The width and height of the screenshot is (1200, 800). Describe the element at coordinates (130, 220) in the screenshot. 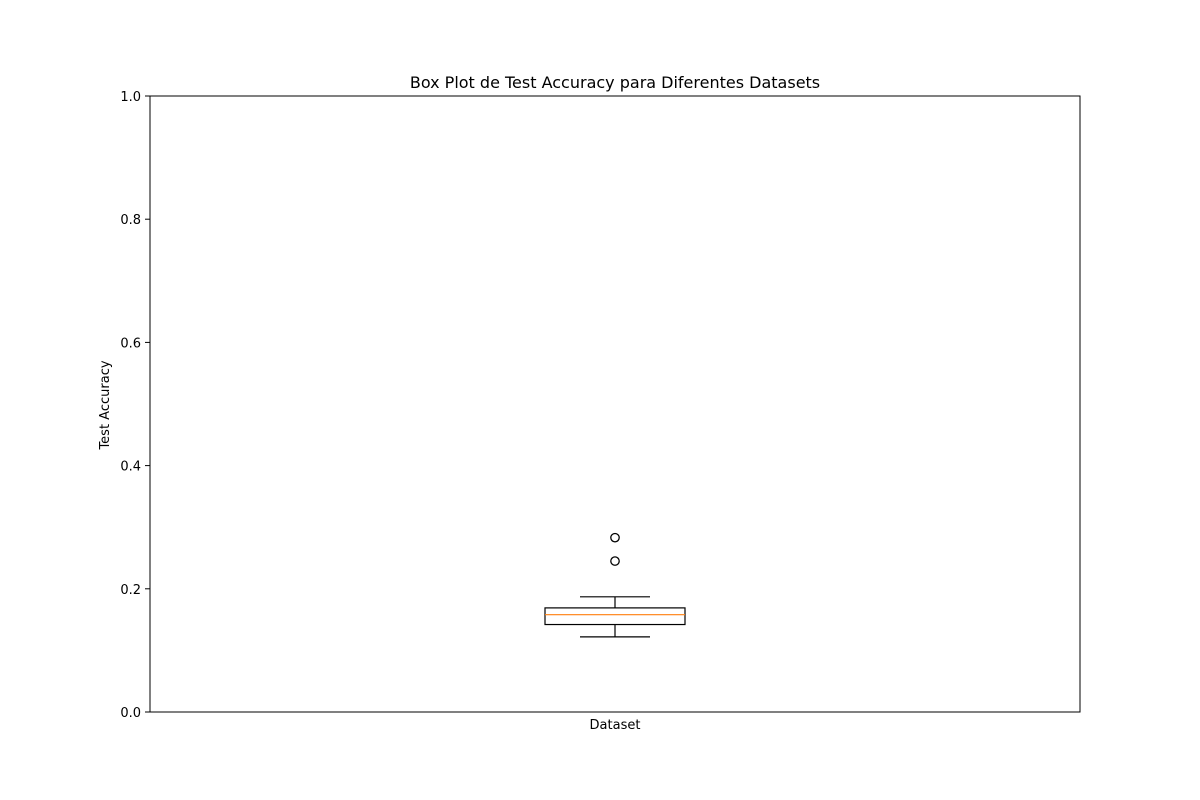

I see `y-tick-label: 0.8` at that location.